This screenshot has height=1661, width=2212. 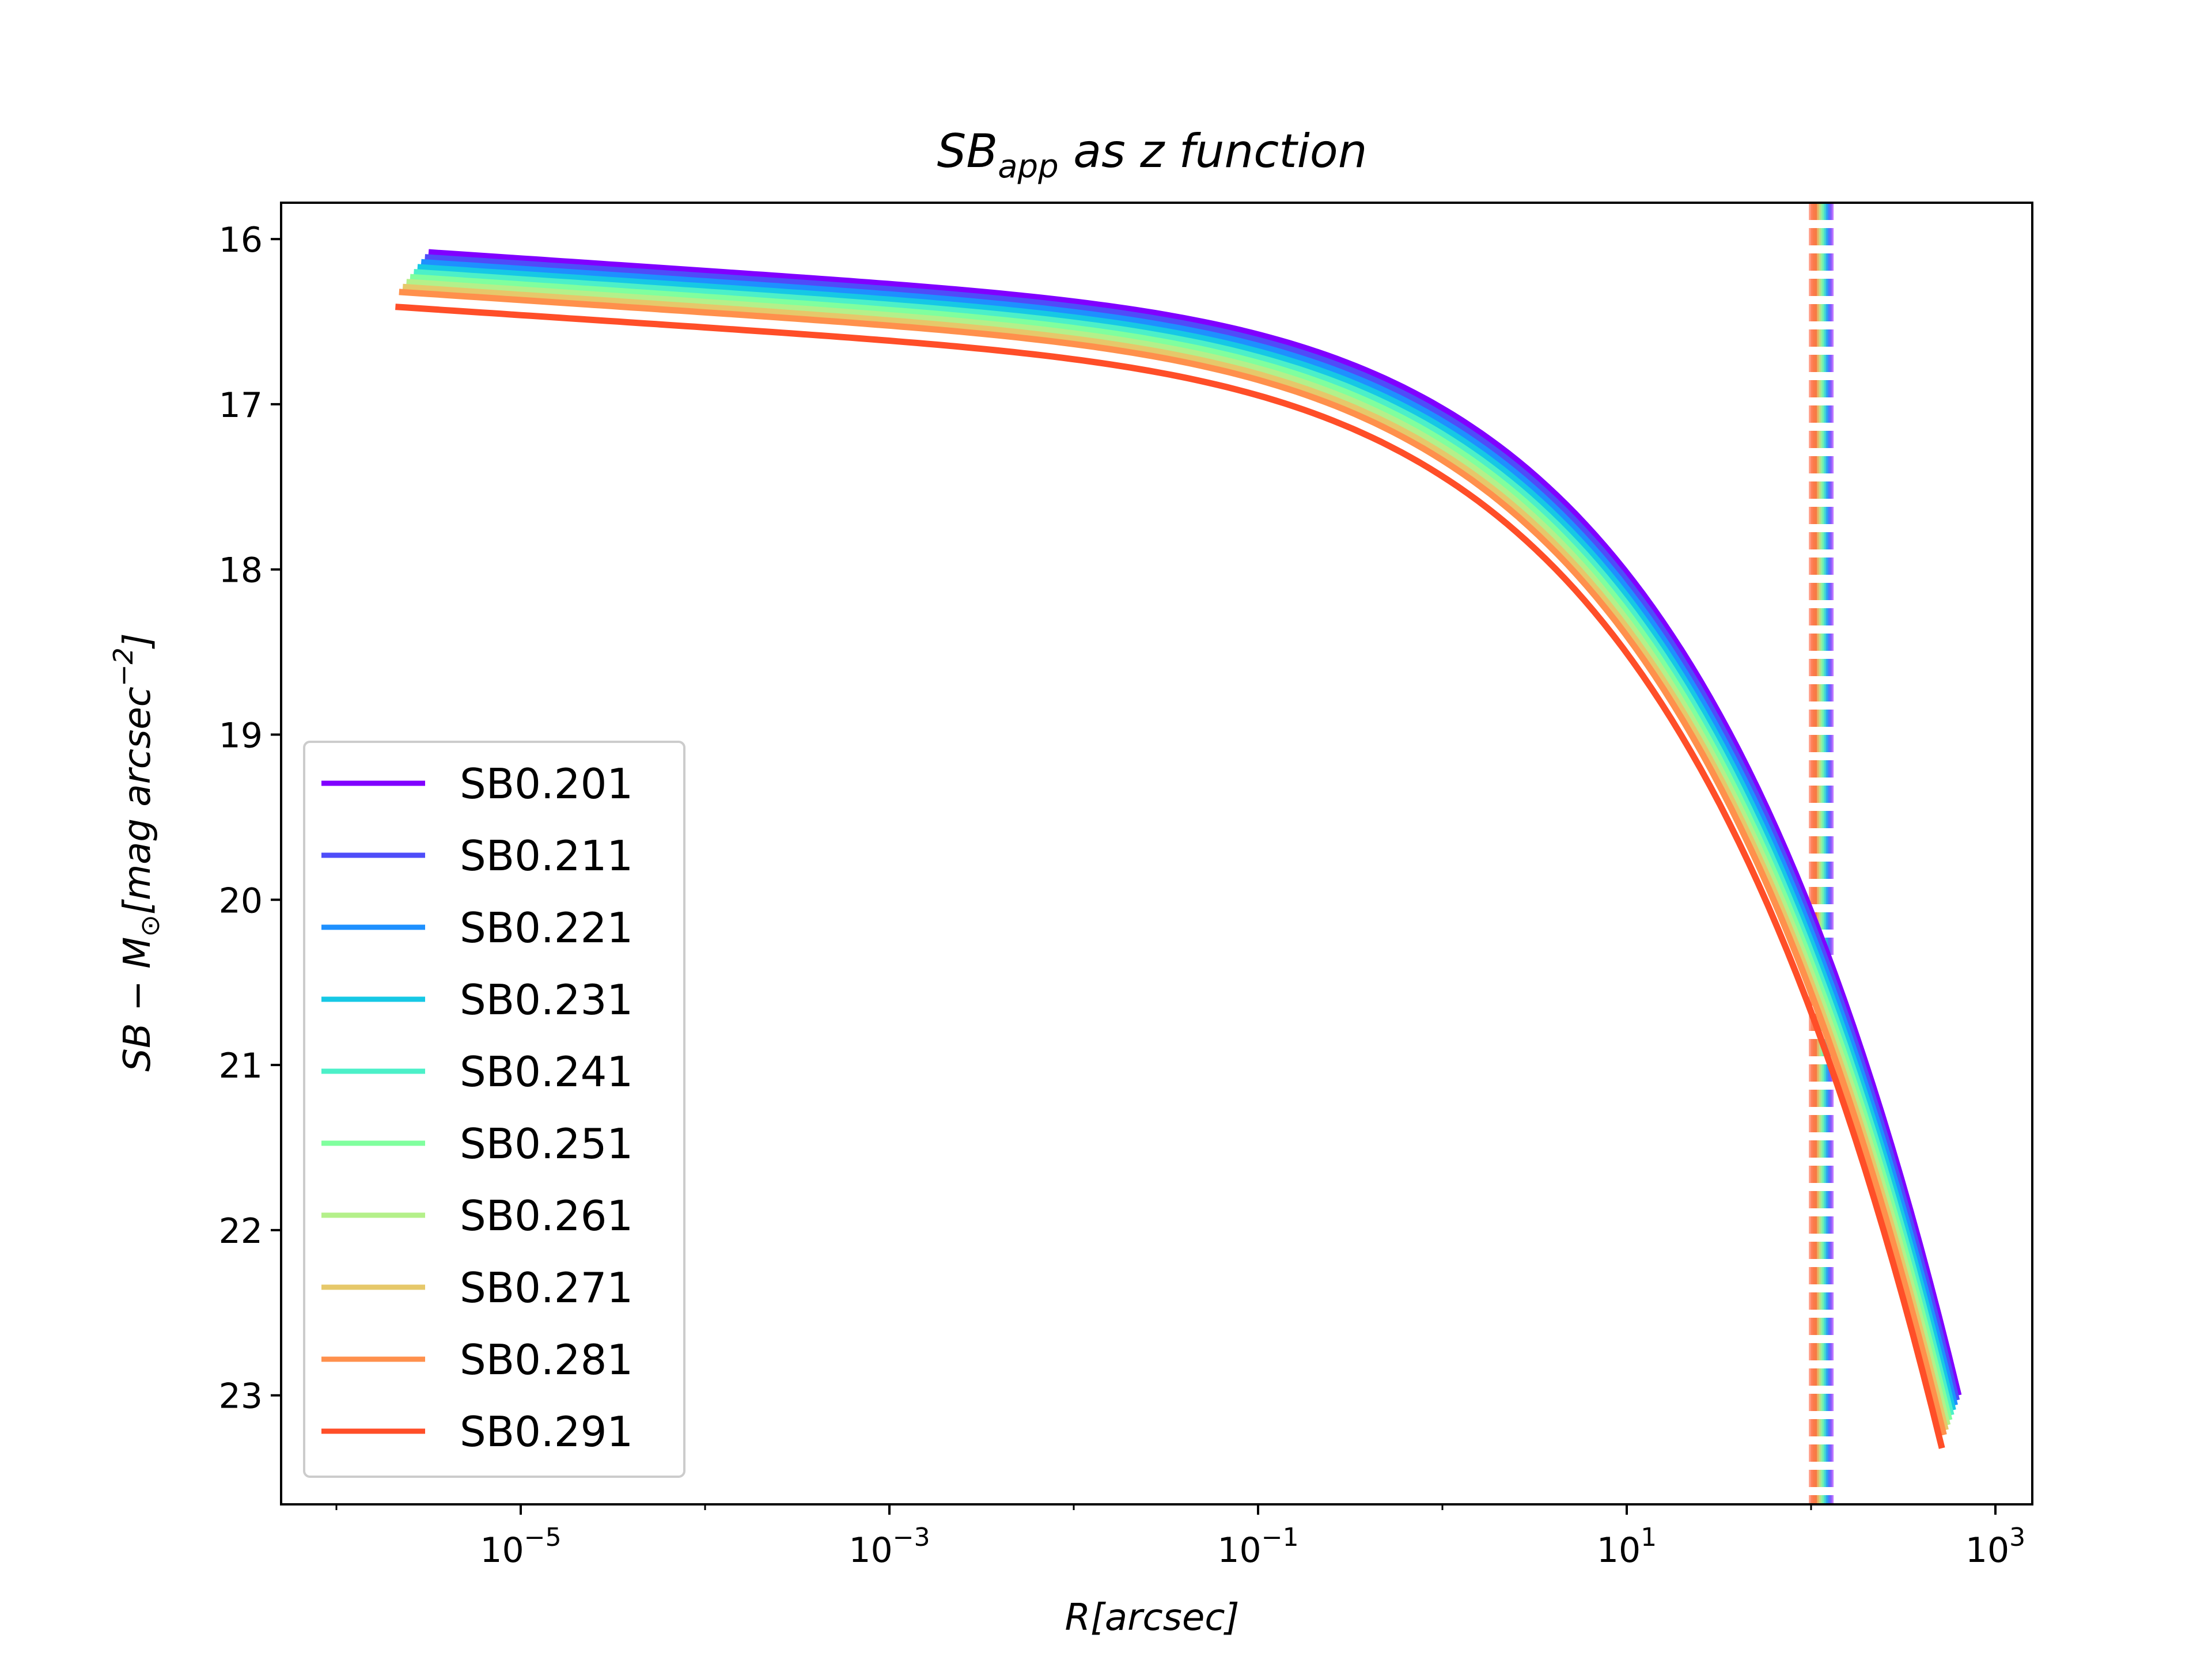 What do you see at coordinates (546, 784) in the screenshot?
I see `legend-label-SB0.201: SB0.201` at bounding box center [546, 784].